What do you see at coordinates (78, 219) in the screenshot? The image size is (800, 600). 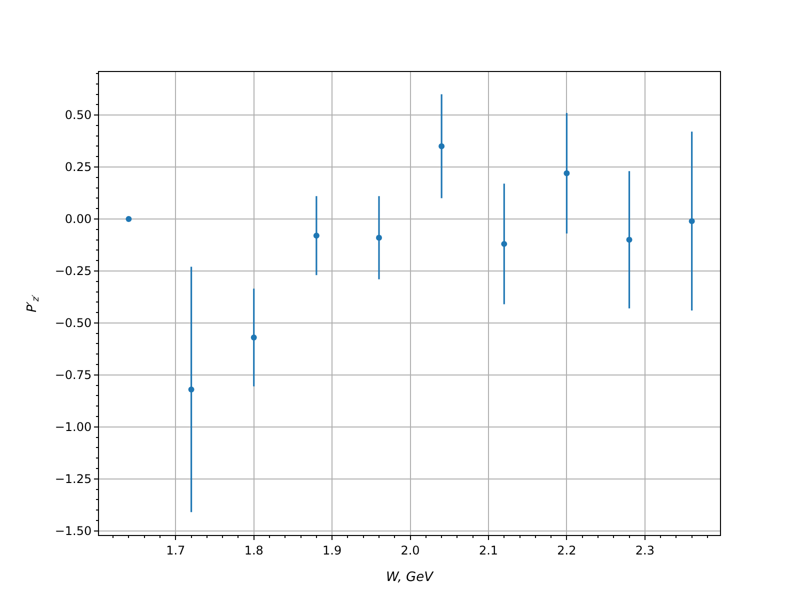 I see `y-tick-label: 0.00` at bounding box center [78, 219].